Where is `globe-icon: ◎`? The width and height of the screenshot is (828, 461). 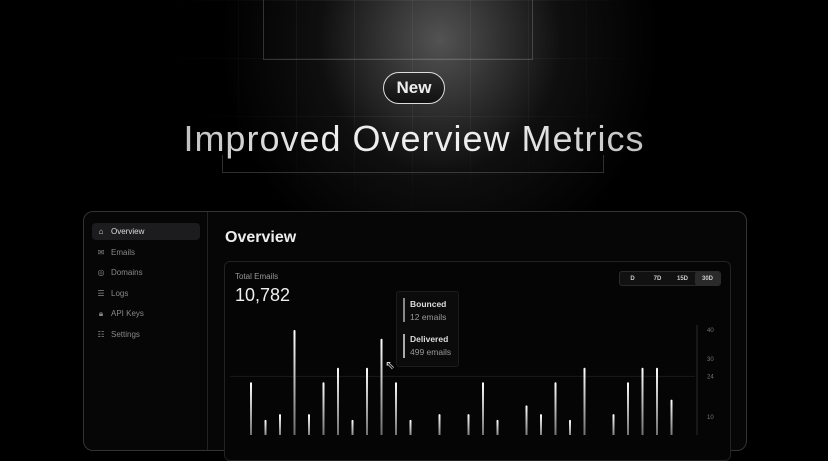 globe-icon: ◎ is located at coordinates (101, 272).